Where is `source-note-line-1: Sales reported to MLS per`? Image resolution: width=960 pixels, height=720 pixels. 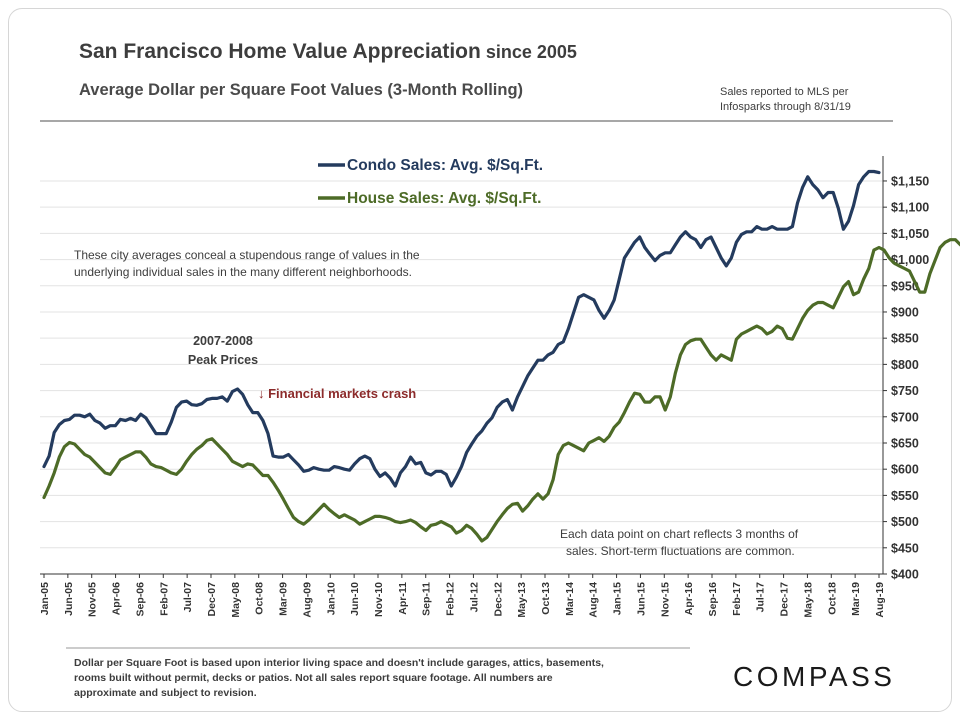
source-note-line-1: Sales reported to MLS per is located at coordinates (784, 92).